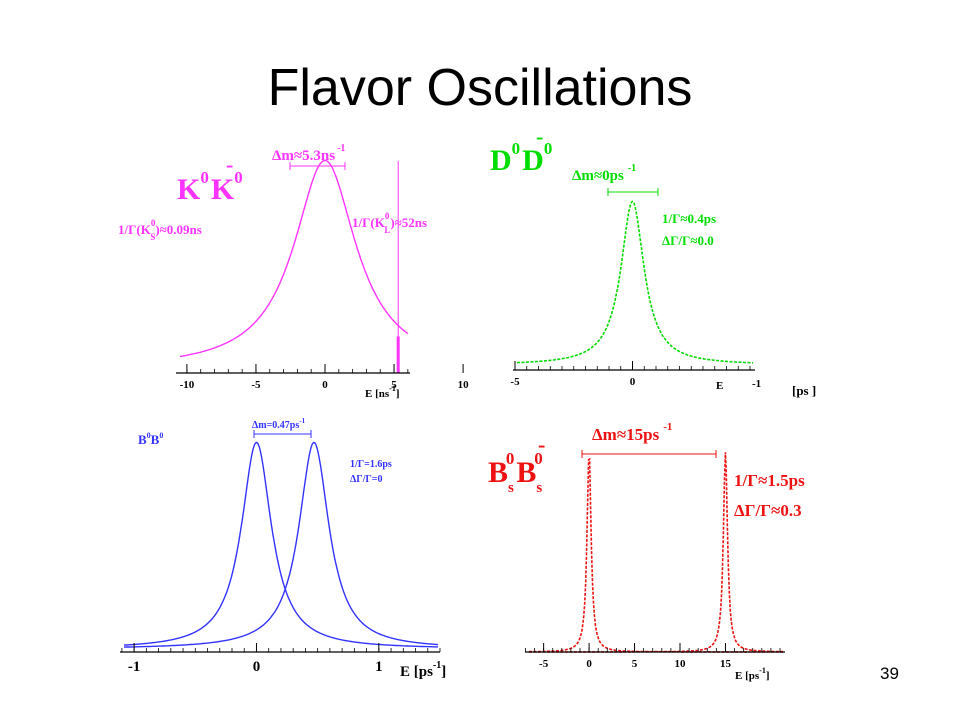 The image size is (960, 720). Describe the element at coordinates (515, 472) in the screenshot. I see `bs-title: Bs0Bs0` at that location.